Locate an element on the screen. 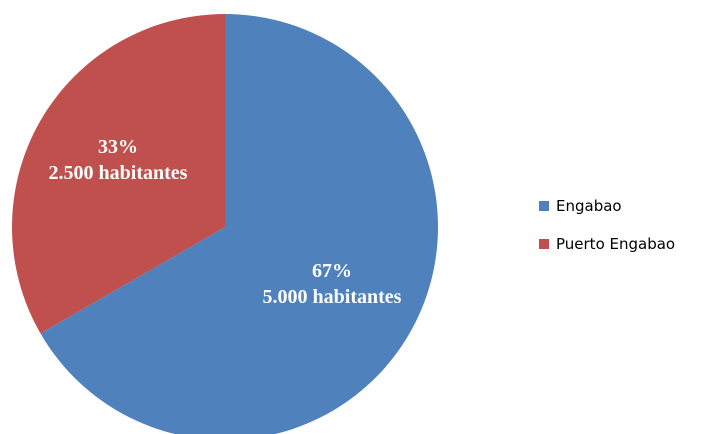 This screenshot has height=434, width=701. legend-item-puerto-engabao: Puerto Engabao is located at coordinates (607, 244).